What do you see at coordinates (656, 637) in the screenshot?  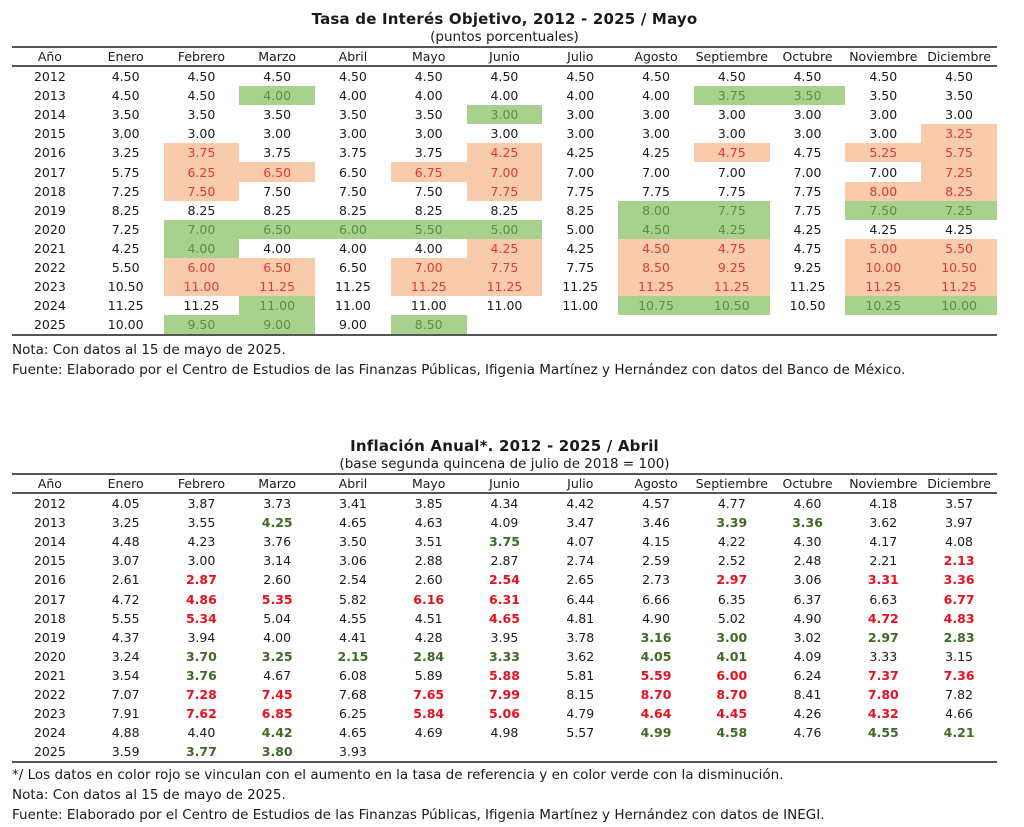 I see `value-cell: 3.16` at bounding box center [656, 637].